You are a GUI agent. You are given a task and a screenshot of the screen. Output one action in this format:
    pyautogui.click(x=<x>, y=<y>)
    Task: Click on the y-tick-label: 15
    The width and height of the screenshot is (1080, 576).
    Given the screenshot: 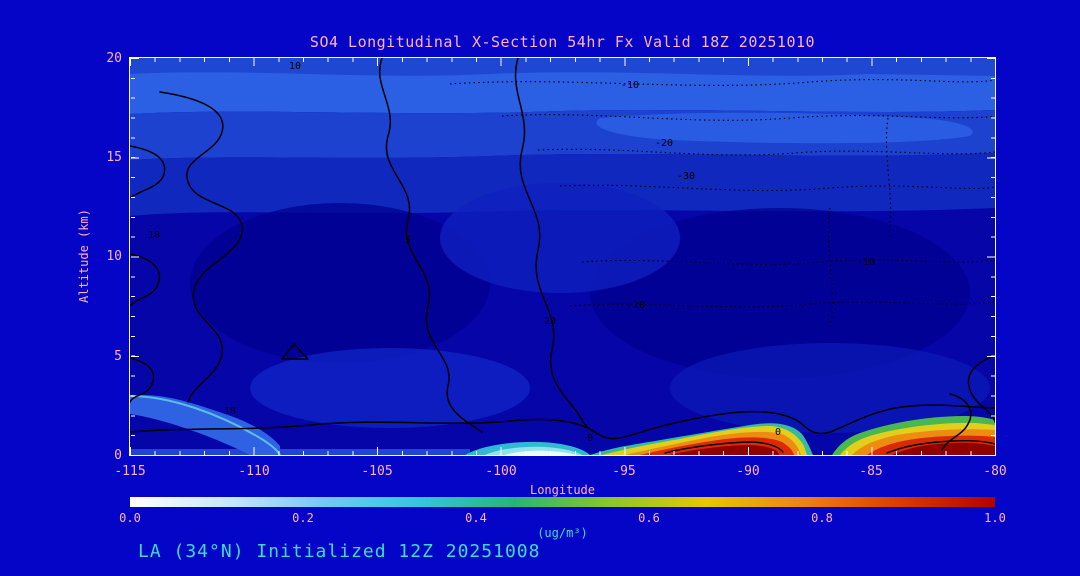 What is the action you would take?
    pyautogui.click(x=114, y=157)
    